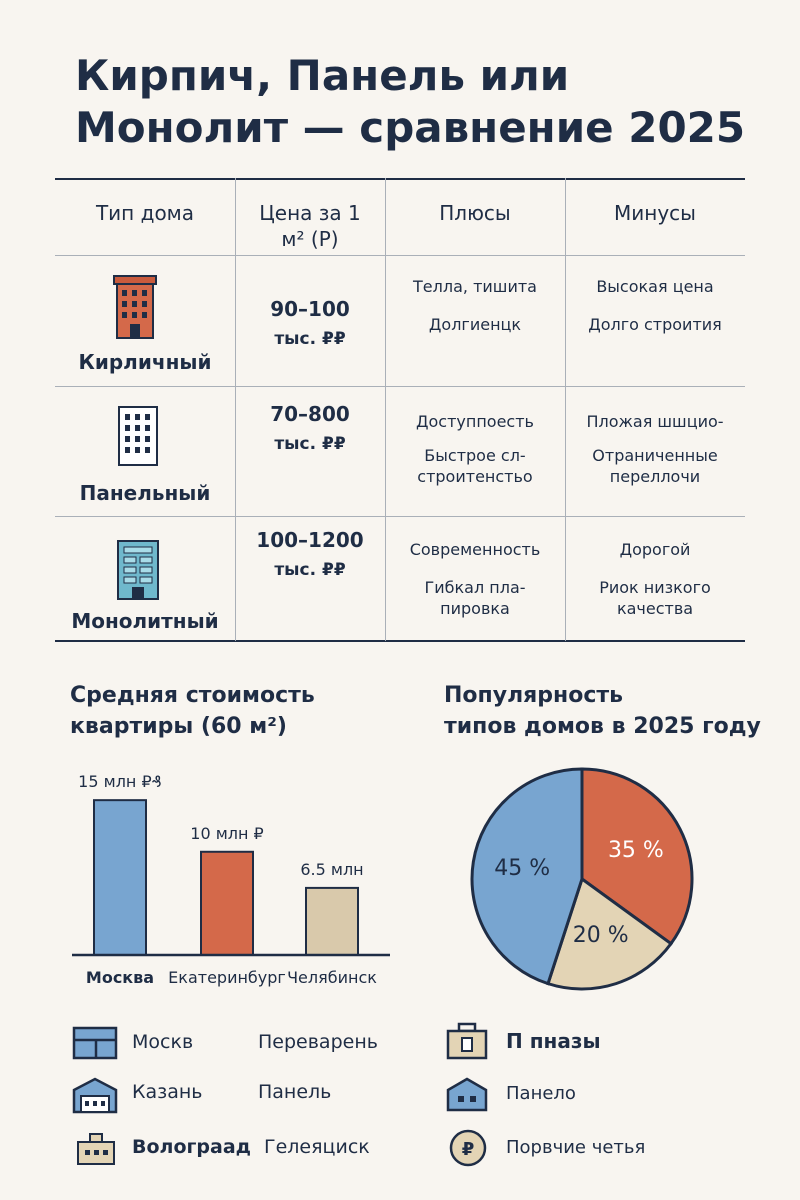 Image resolution: width=800 pixels, height=1200 pixels. I want to click on bar-category-label-1: Москва, so click(120, 977).